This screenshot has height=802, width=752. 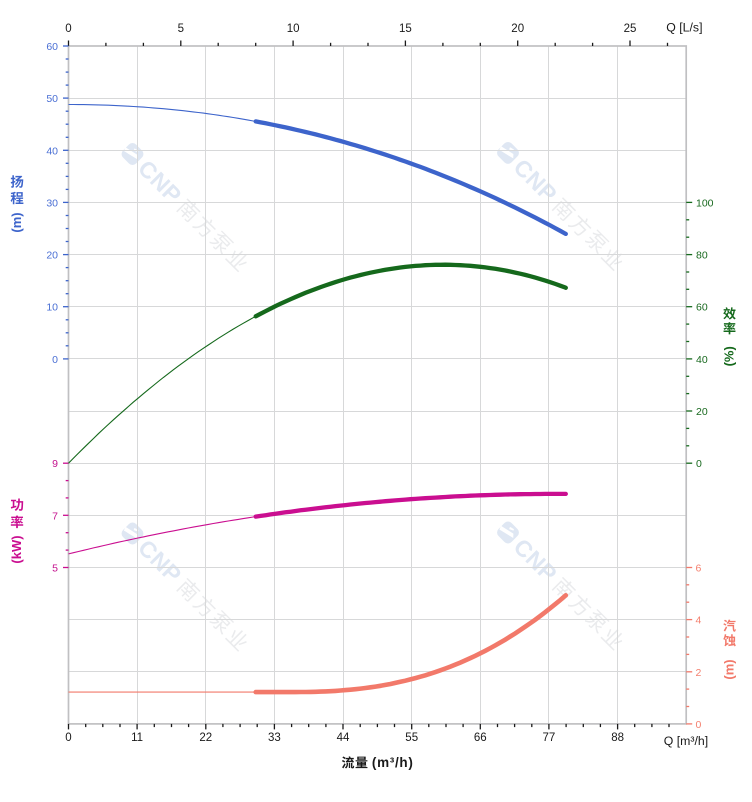 I want to click on svg-text: 88, so click(x=617, y=738).